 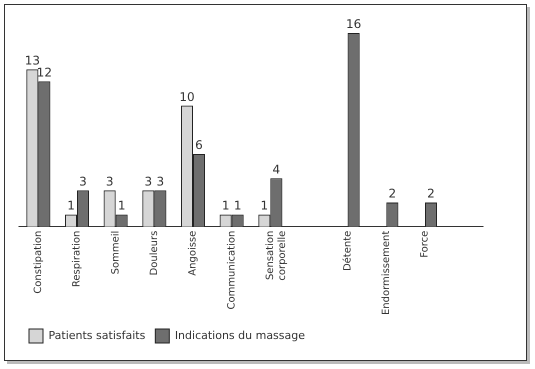 What do you see at coordinates (240, 335) in the screenshot?
I see `legend-label: Indications du massage` at bounding box center [240, 335].